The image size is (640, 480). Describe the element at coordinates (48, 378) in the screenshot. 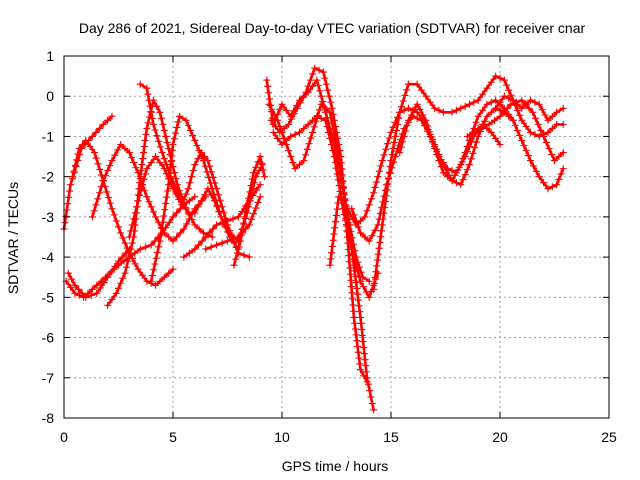

I see `y-tick-label: -7` at that location.